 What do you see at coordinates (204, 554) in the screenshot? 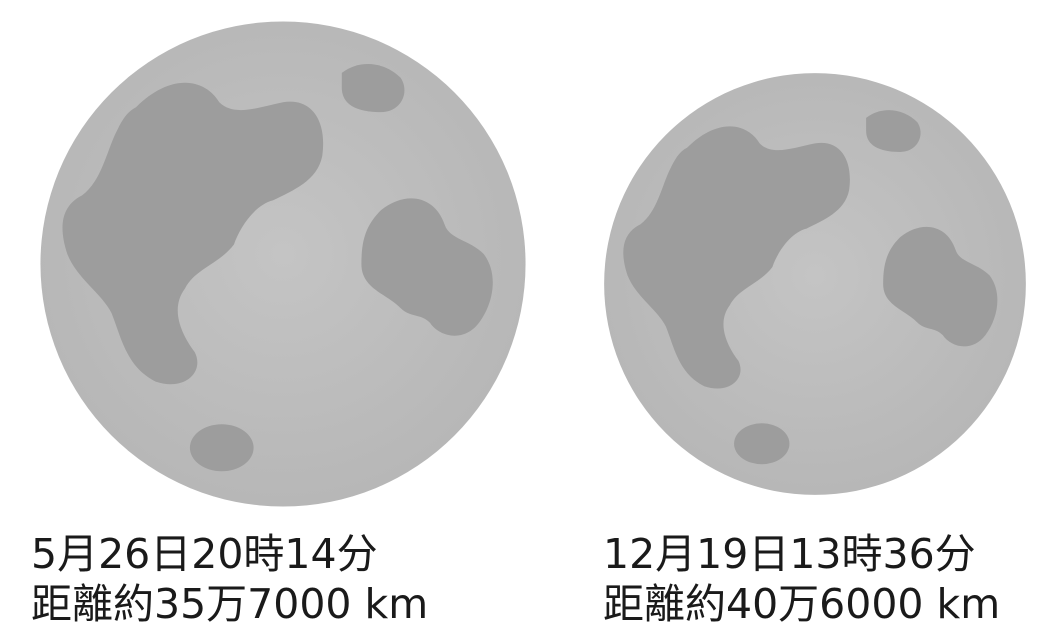
I see `datetime-label: 5月26日20時14分` at bounding box center [204, 554].